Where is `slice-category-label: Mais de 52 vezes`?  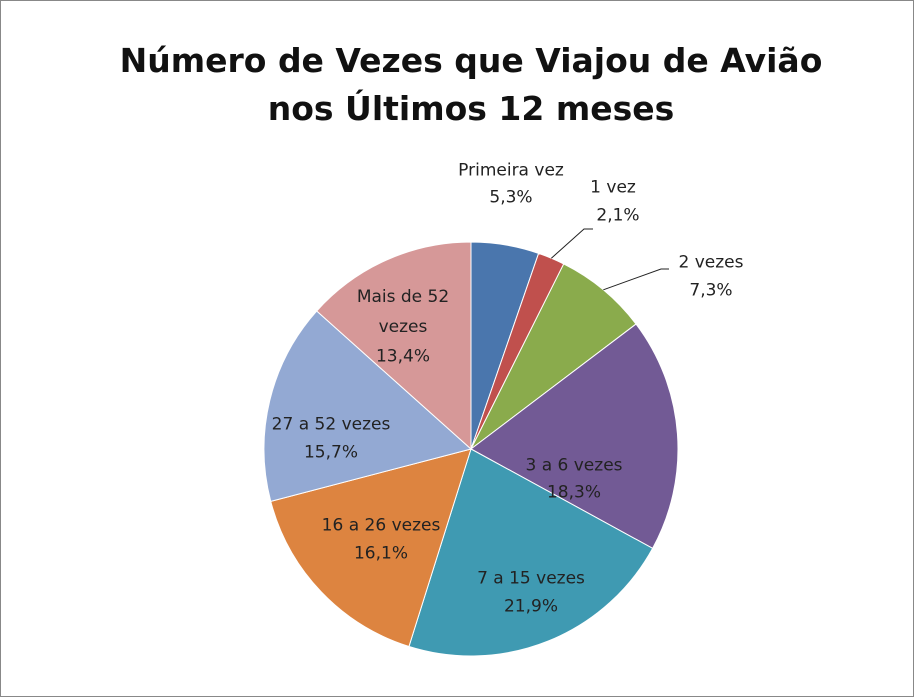 slice-category-label: Mais de 52 vezes is located at coordinates (403, 312).